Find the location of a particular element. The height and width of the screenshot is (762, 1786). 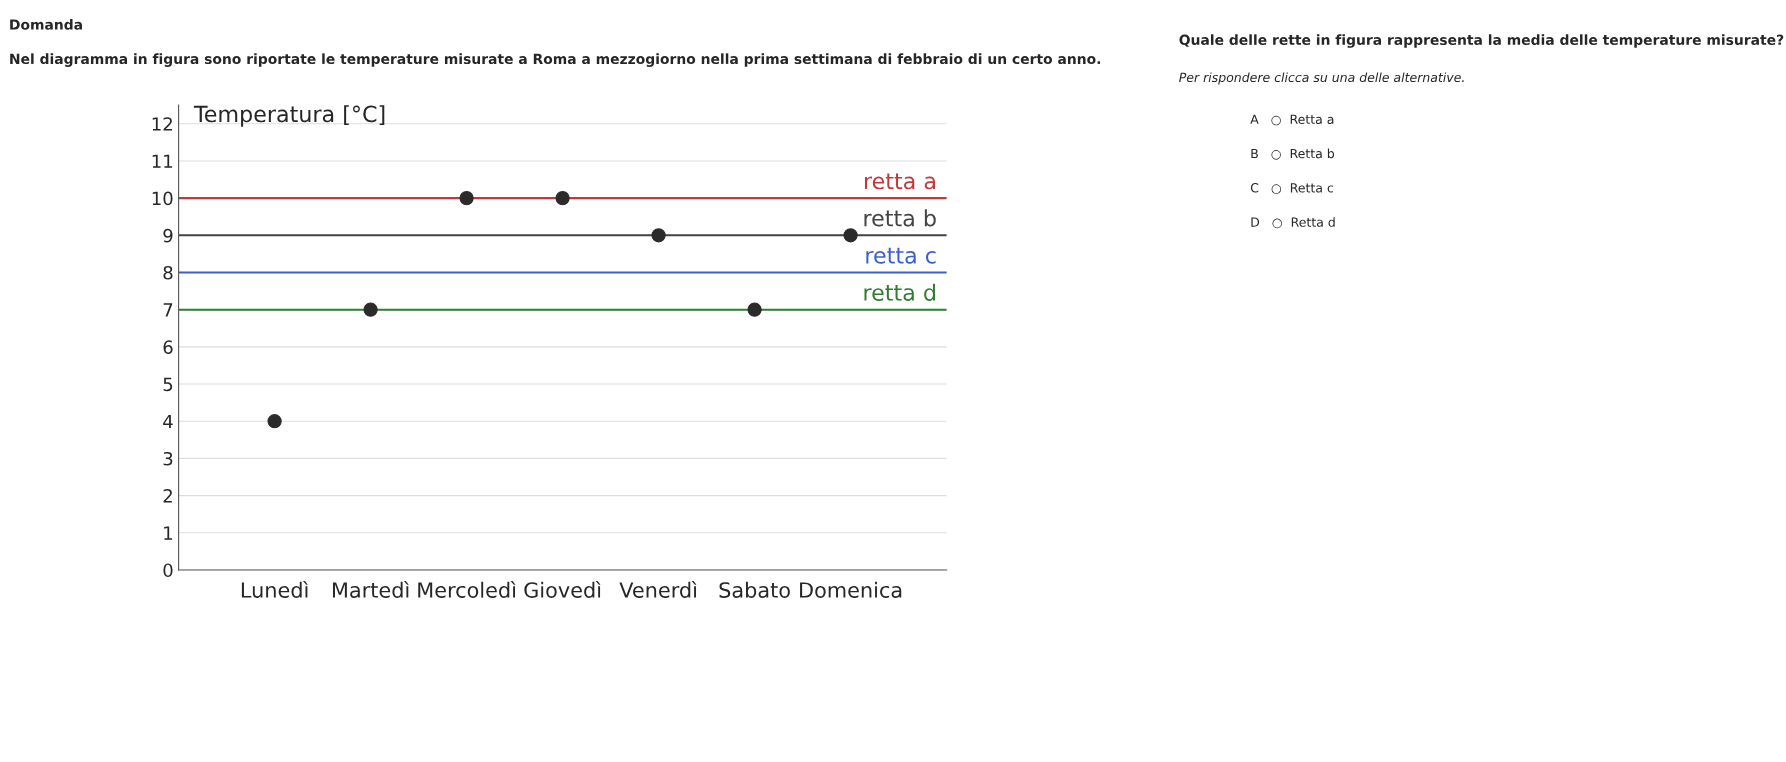

x-tick-label: Mercoledì is located at coordinates (467, 589).